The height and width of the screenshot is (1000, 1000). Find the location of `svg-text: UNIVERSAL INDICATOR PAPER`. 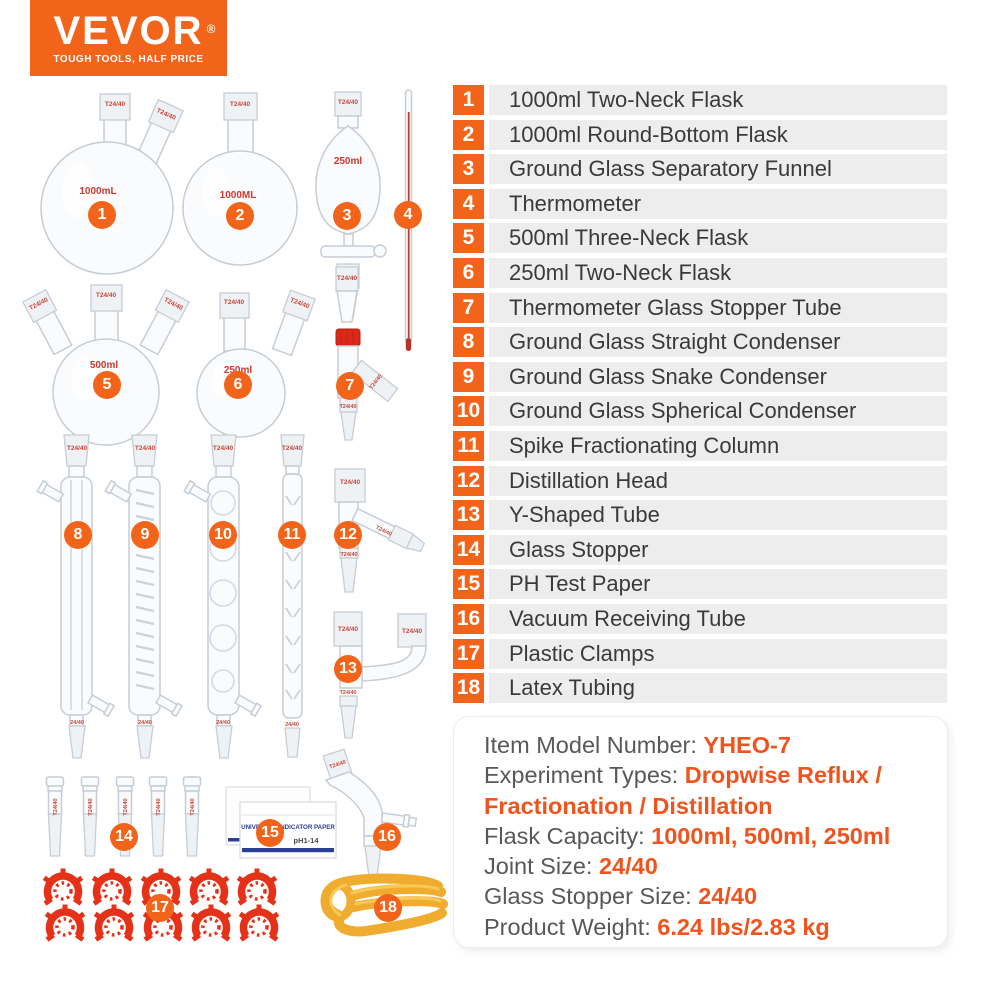

svg-text: UNIVERSAL INDICATOR PAPER is located at coordinates (288, 827).